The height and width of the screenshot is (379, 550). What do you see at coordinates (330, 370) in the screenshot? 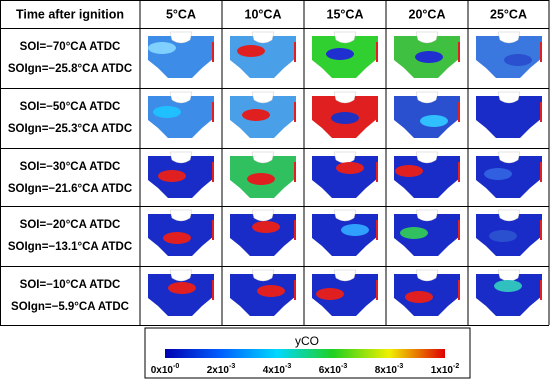
I see `tick-base: 6x10` at bounding box center [330, 370].